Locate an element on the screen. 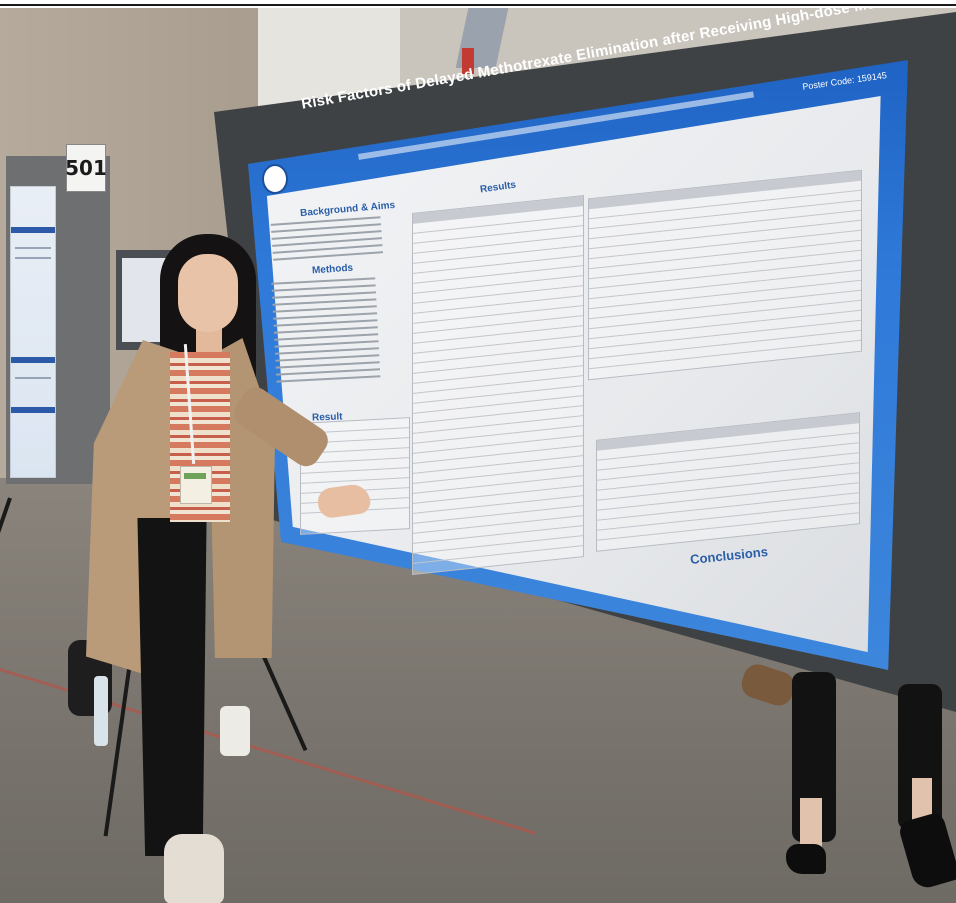 Image resolution: width=956 pixels, height=903 pixels. presenter-shoe is located at coordinates (194, 868).